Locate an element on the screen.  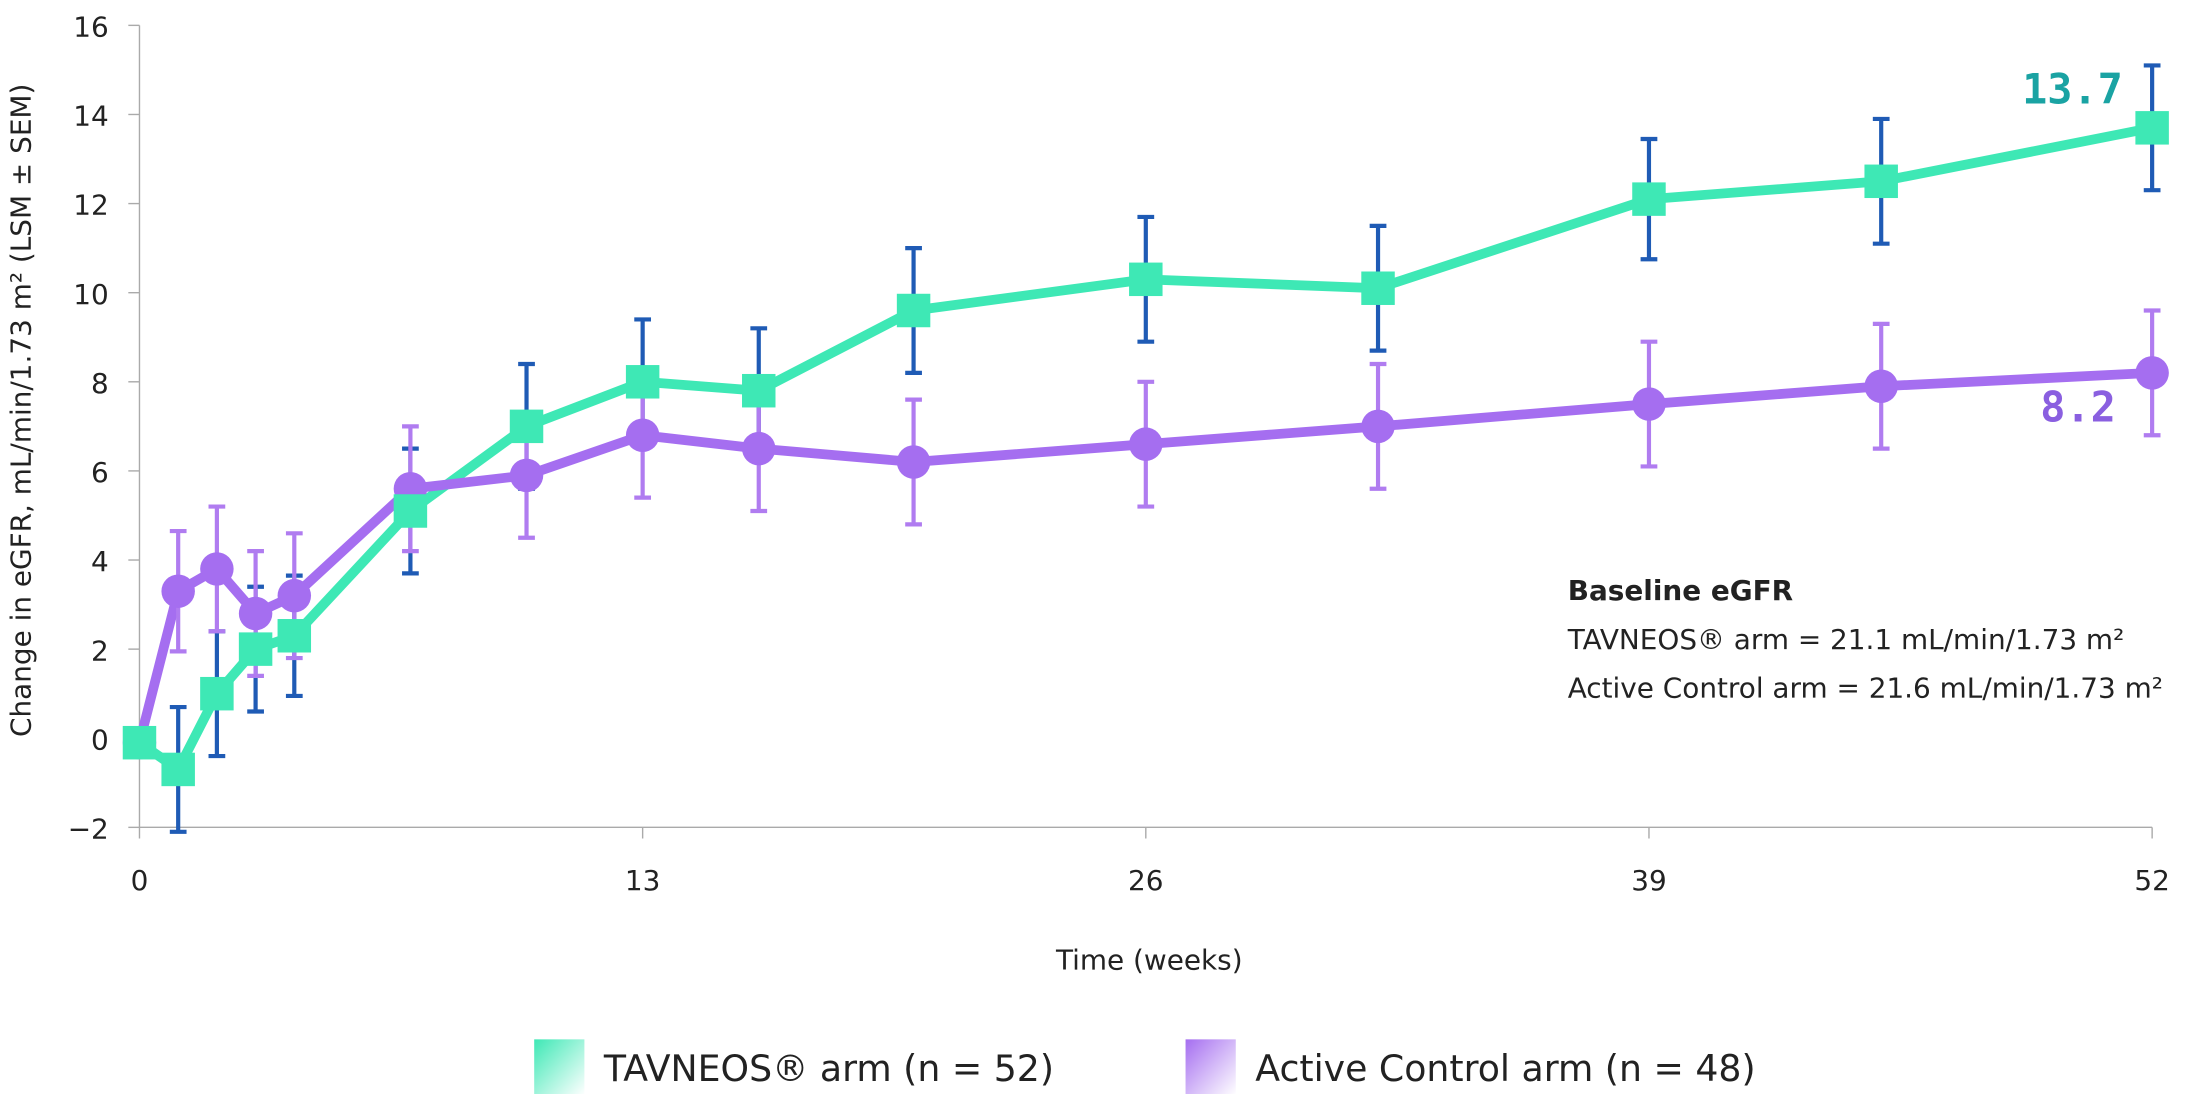
legend-label: TAVNEOS® arm (n = 52) is located at coordinates (828, 1068).